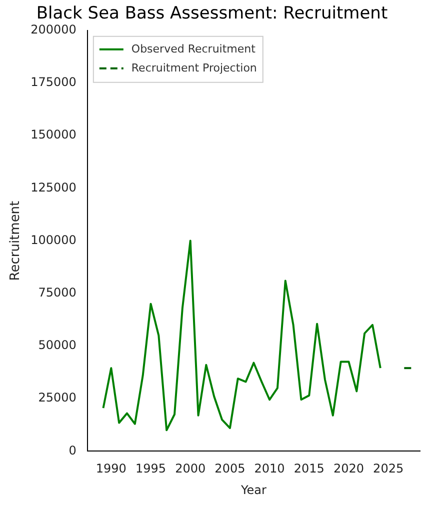 The width and height of the screenshot is (424, 506). Describe the element at coordinates (269, 469) in the screenshot. I see `x-tick-label: 2010` at that location.